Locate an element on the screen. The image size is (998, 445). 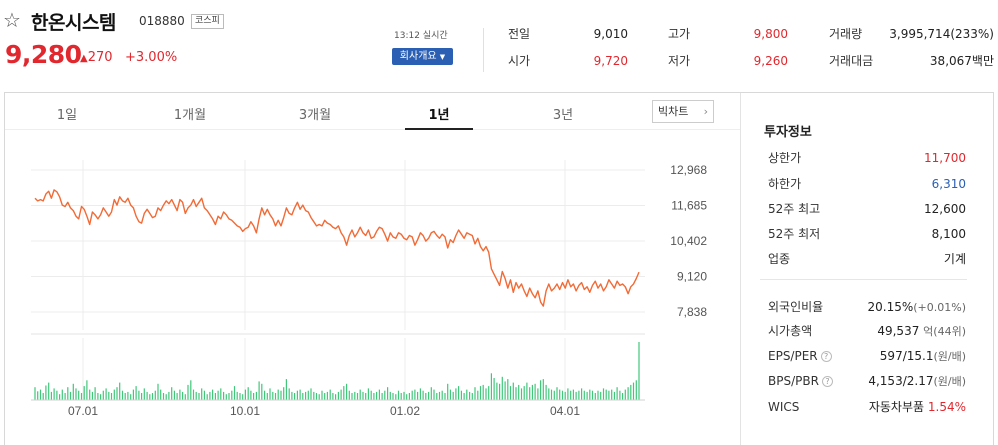
tab-3y: 3년 is located at coordinates (563, 115).